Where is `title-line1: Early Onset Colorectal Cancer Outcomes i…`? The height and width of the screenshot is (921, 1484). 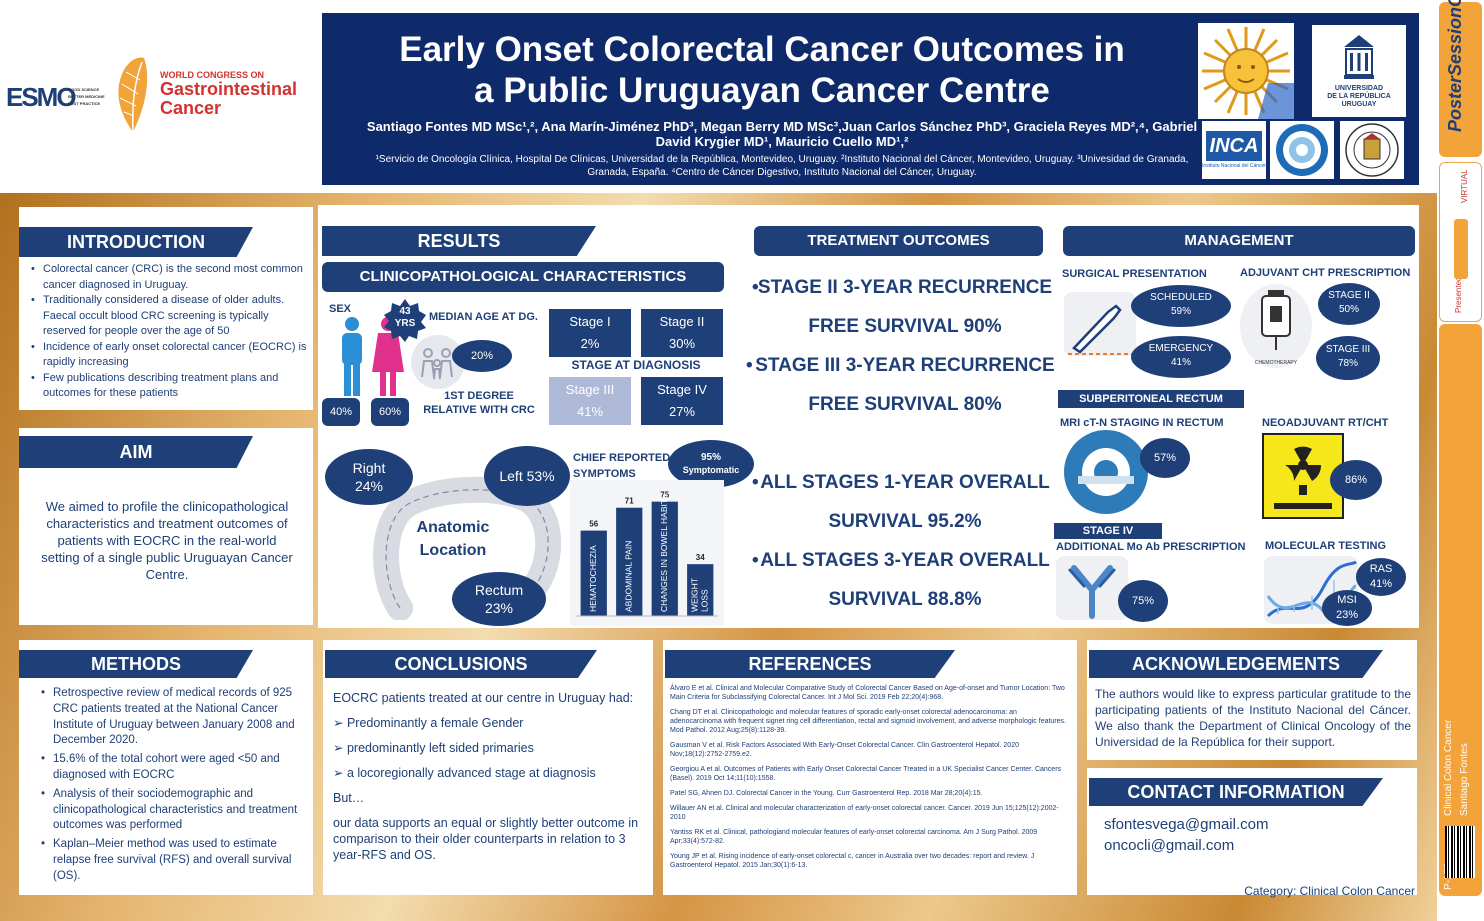
title-line1: Early Onset Colorectal Cancer Outcomes i… is located at coordinates (762, 49).